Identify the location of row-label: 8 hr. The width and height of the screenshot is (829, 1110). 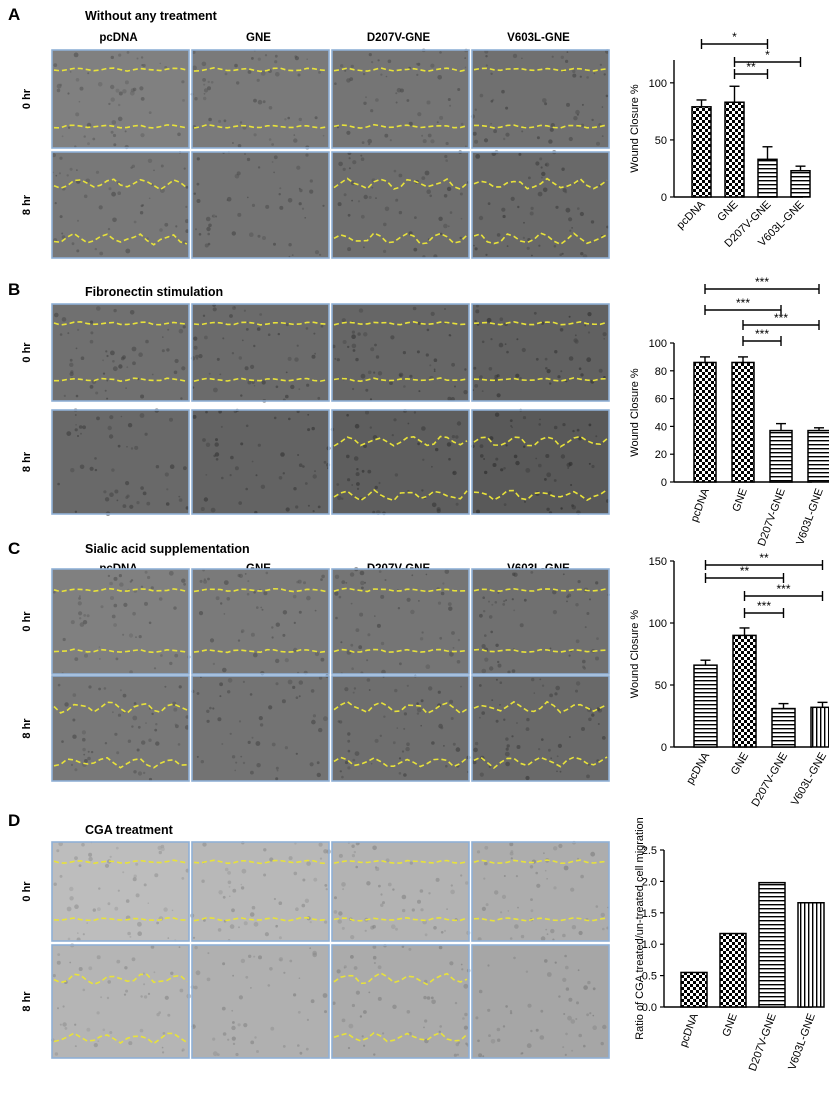
(27, 461).